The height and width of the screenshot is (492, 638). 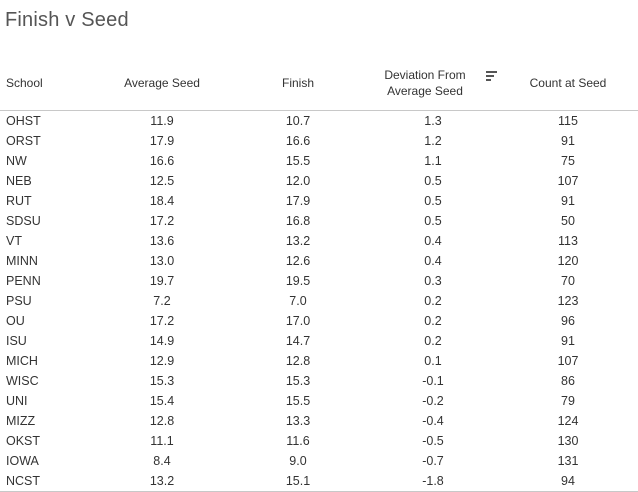 What do you see at coordinates (19, 201) in the screenshot?
I see `cell-school: RUT` at bounding box center [19, 201].